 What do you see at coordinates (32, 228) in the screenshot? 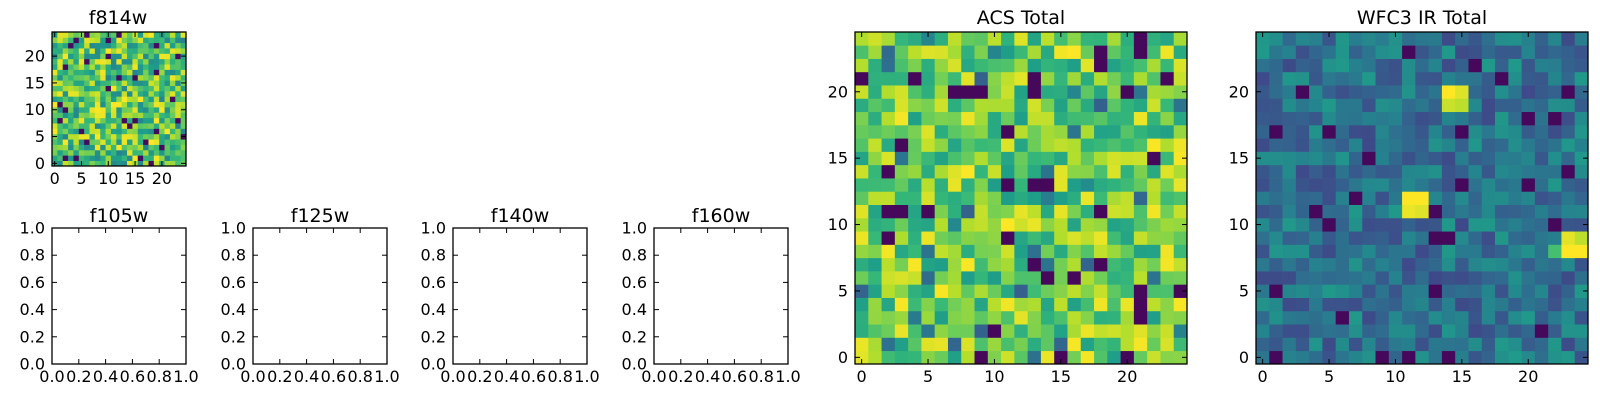
I see `y-tick-label: 1.0` at bounding box center [32, 228].